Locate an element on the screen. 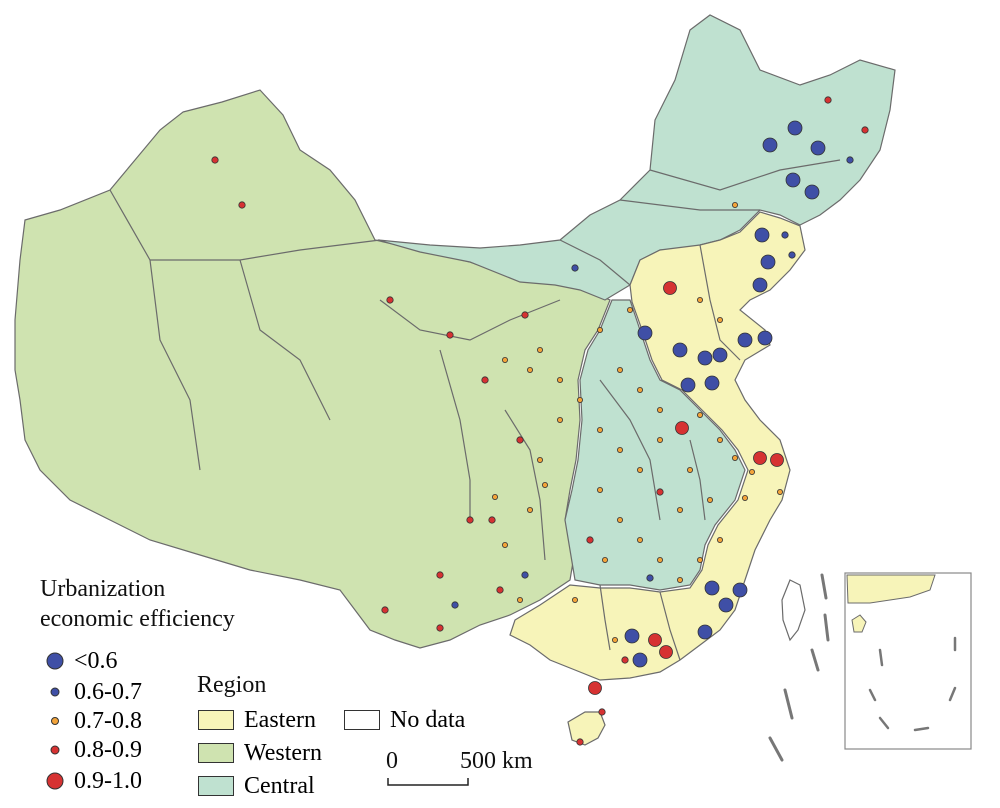  inset-hainan is located at coordinates (859, 623).